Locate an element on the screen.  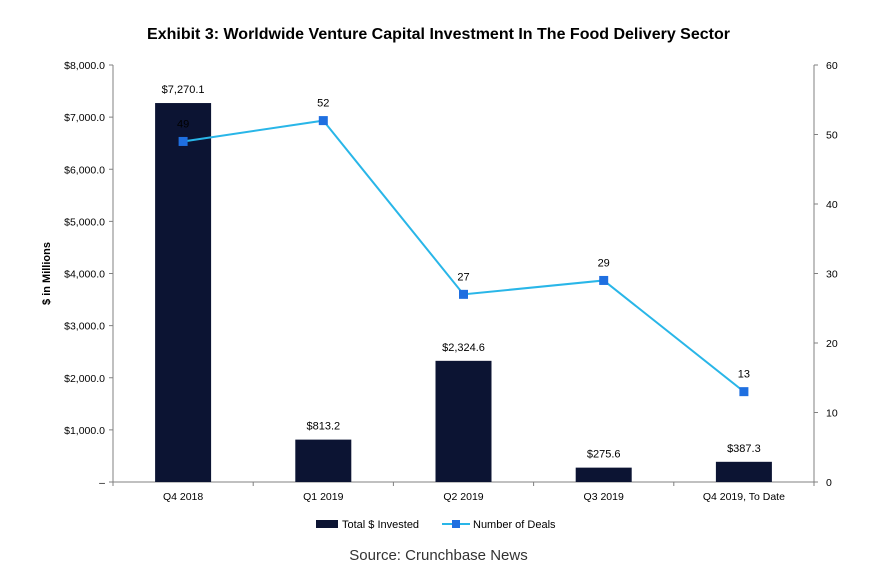
y-tick-label-left: $8,000.0 is located at coordinates (84, 66).